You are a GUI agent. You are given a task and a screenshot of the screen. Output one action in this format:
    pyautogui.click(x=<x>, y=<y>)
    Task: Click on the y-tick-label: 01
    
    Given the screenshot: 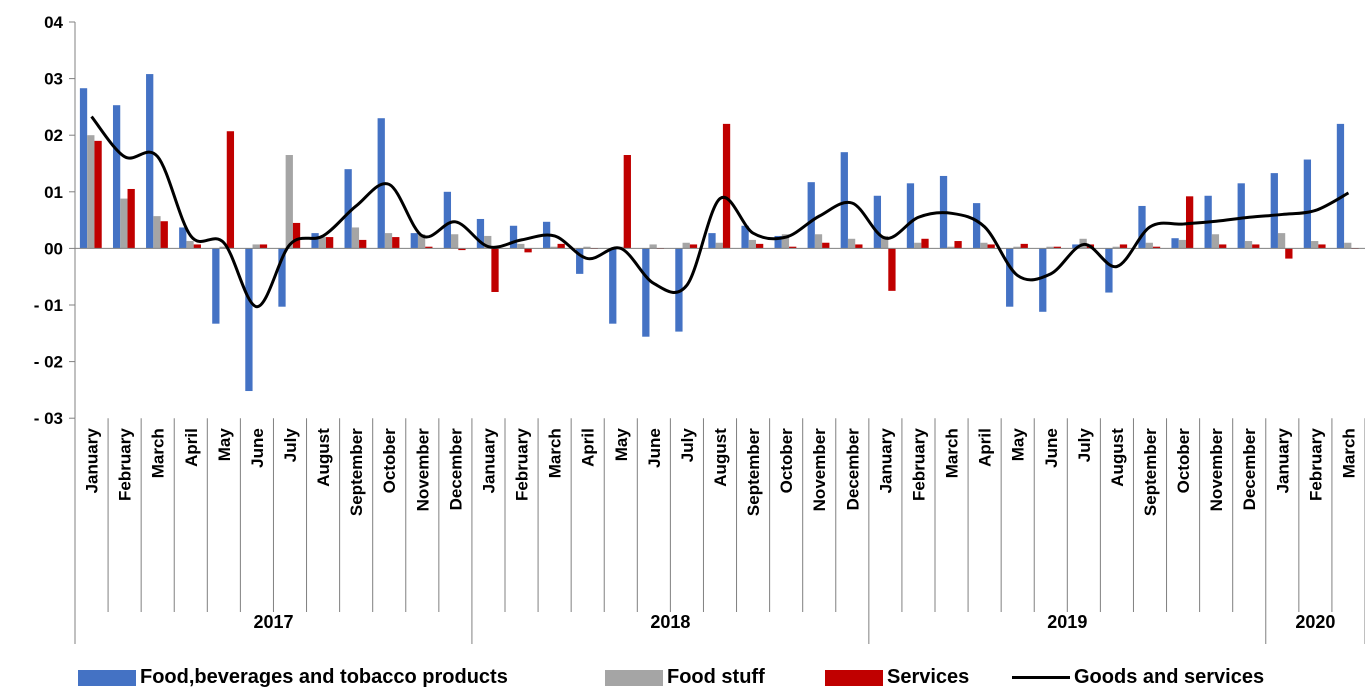 What is the action you would take?
    pyautogui.click(x=53, y=192)
    